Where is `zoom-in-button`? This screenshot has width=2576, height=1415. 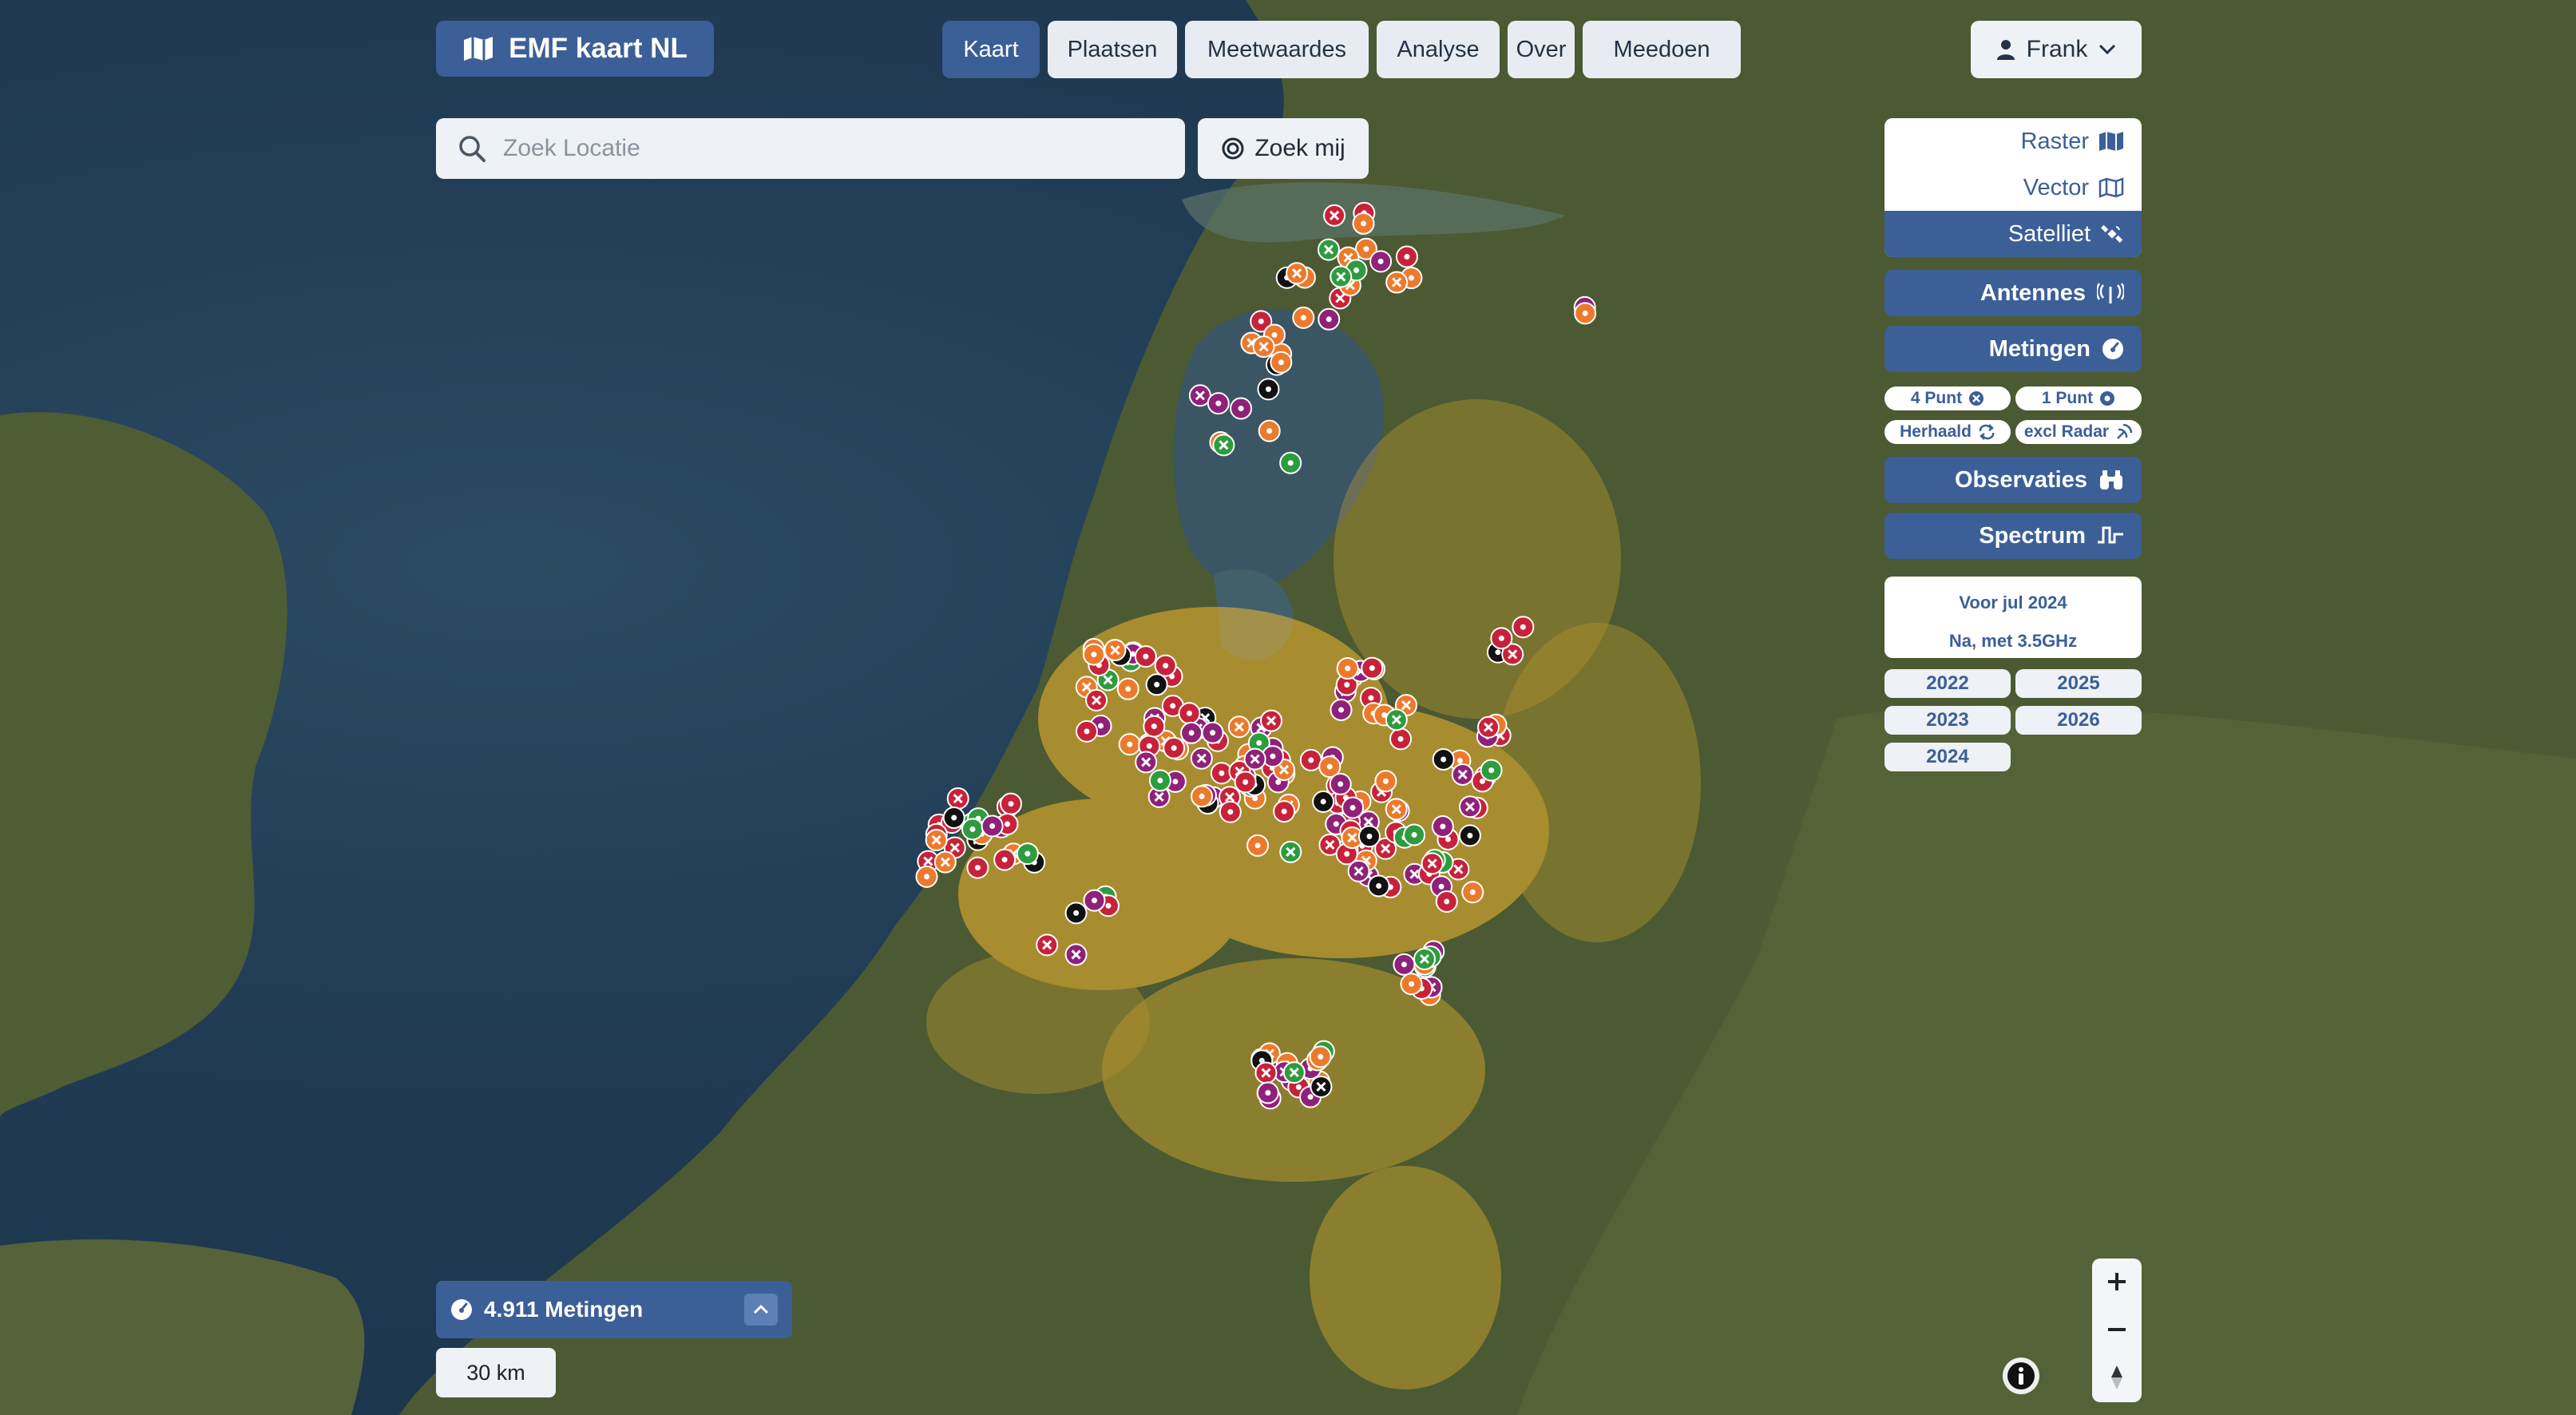 zoom-in-button is located at coordinates (2117, 1281).